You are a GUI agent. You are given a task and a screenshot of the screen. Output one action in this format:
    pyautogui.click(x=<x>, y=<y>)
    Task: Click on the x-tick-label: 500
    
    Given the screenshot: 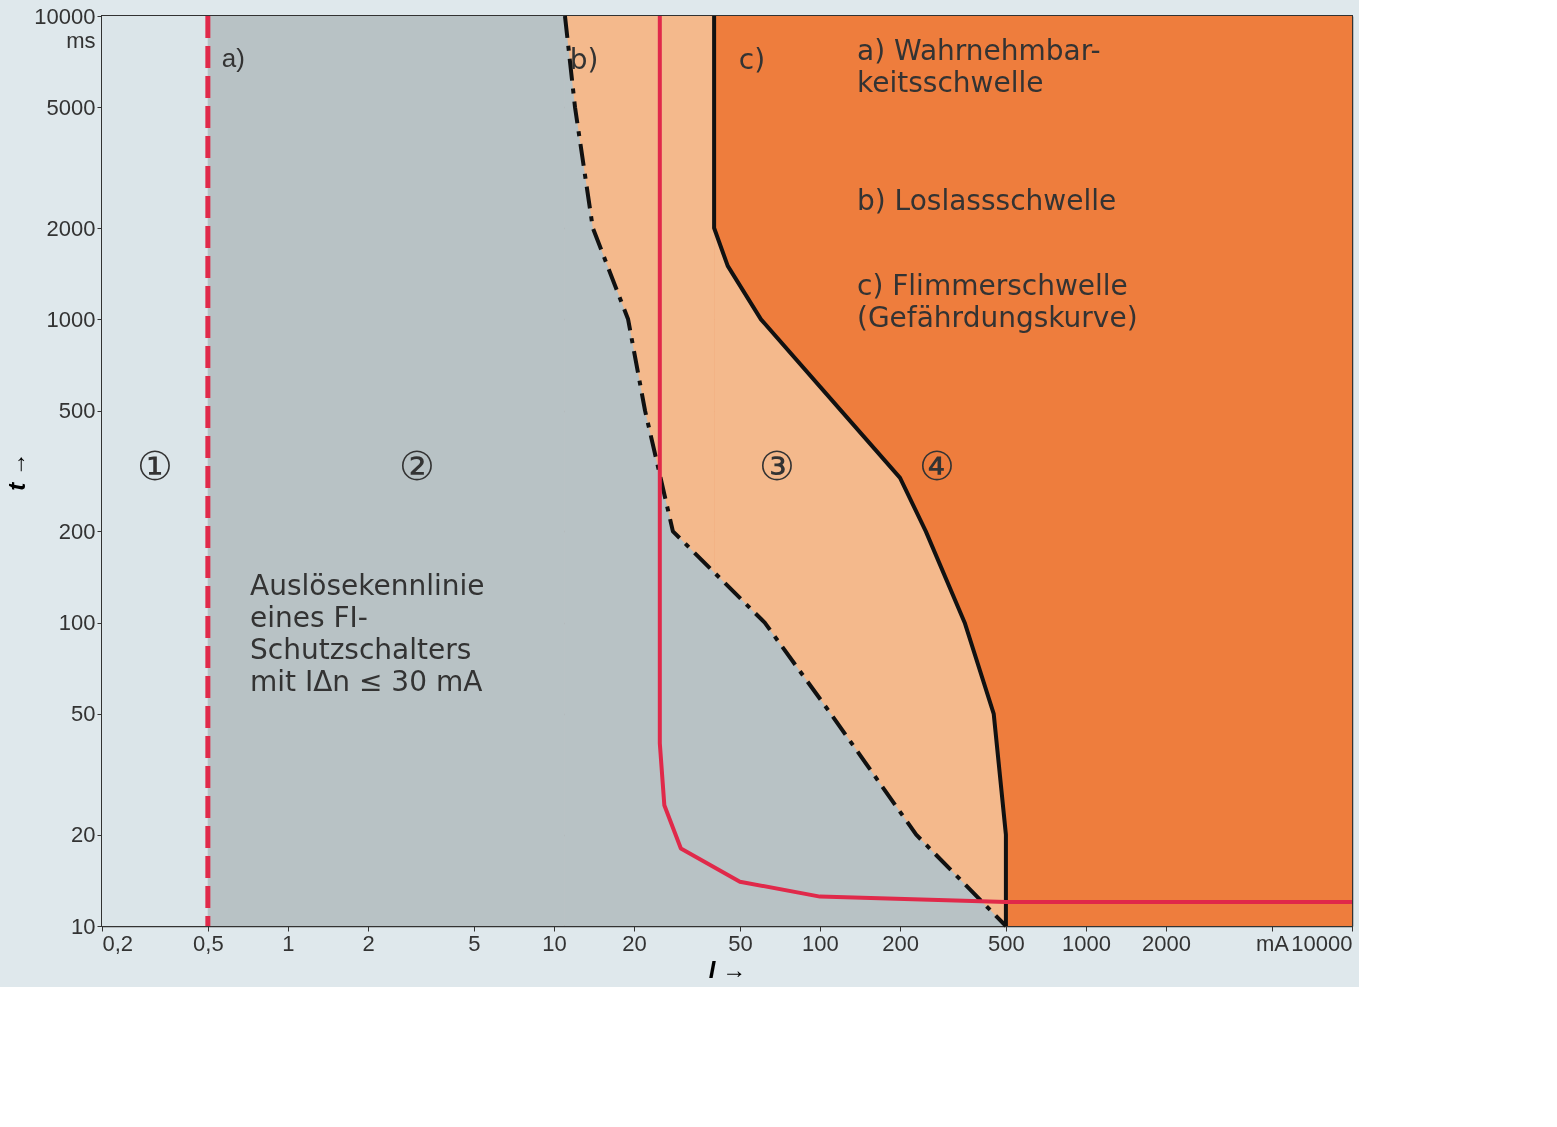 What is the action you would take?
    pyautogui.click(x=1006, y=943)
    